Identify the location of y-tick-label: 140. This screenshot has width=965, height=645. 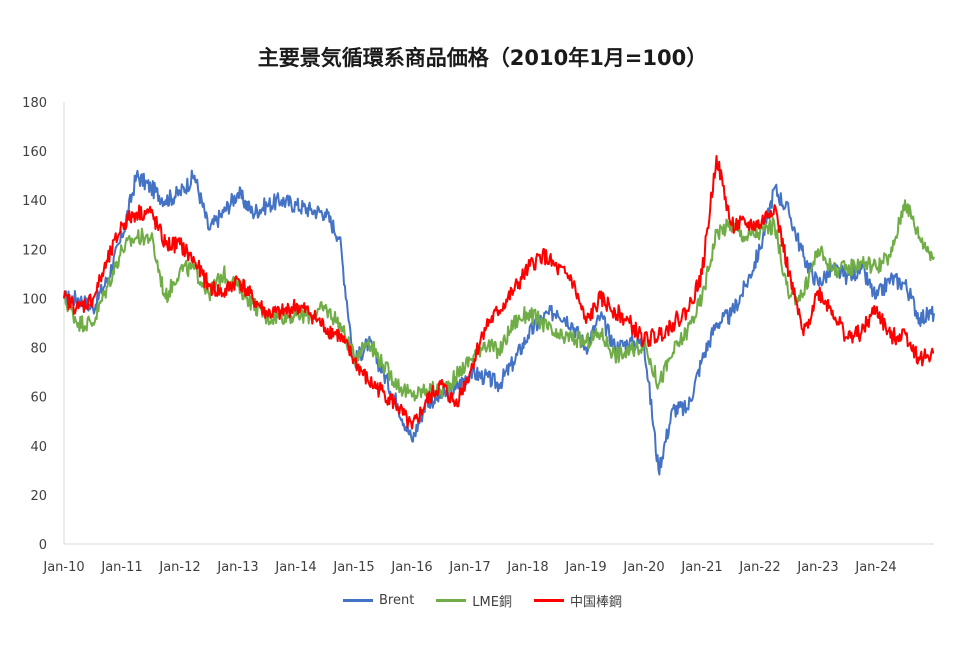
(34, 201).